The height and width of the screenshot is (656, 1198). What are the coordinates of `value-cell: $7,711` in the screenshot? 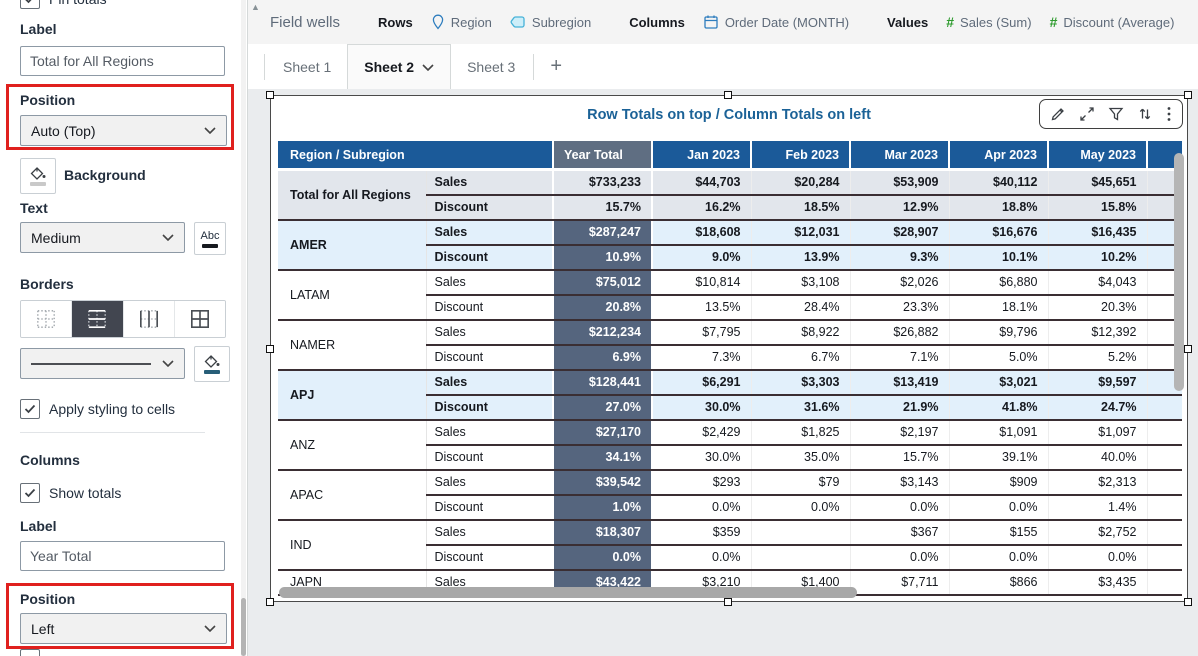 It's located at (899, 582).